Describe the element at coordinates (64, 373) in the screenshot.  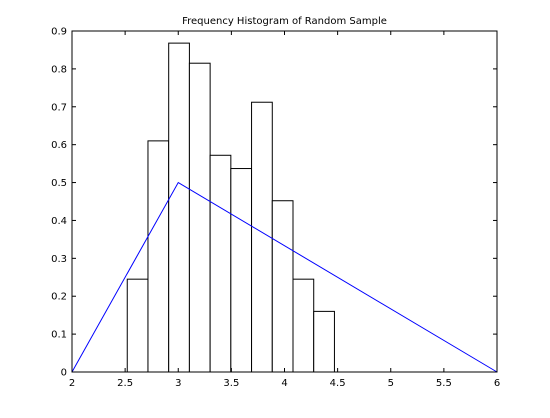
I see `y-tick-label: 0` at that location.